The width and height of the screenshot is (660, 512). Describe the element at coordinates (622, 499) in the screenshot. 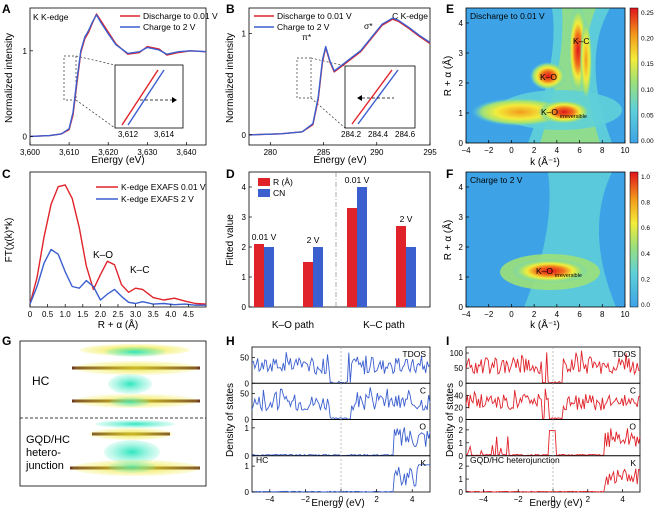

I see `dos-pI-xtick-label: 4` at that location.